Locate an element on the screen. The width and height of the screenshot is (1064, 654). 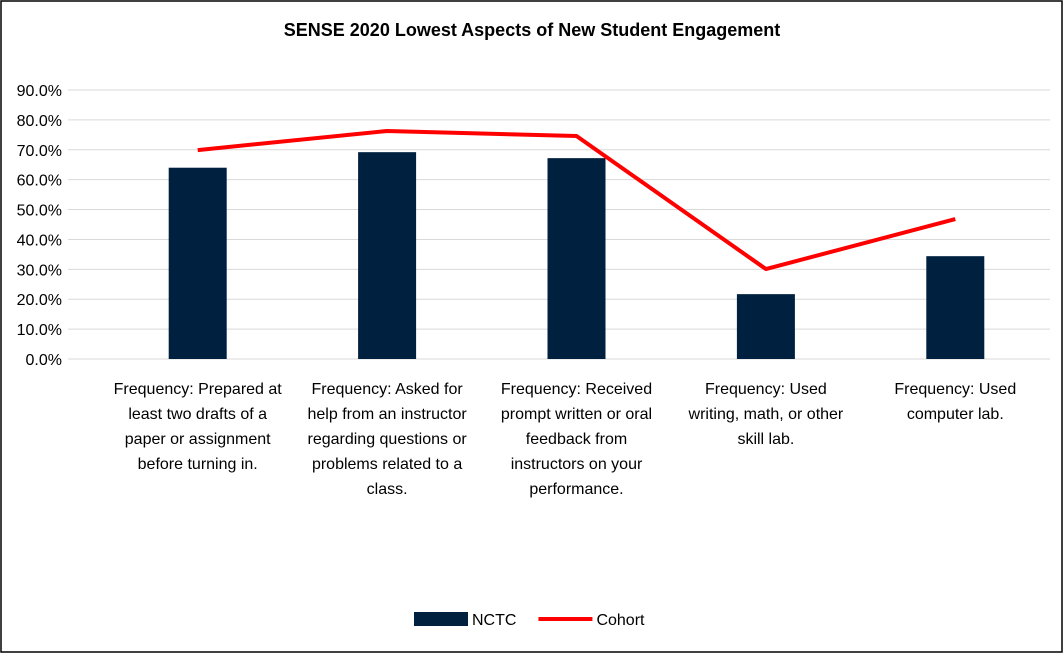
y-tick-label: 90.0% is located at coordinates (39, 91).